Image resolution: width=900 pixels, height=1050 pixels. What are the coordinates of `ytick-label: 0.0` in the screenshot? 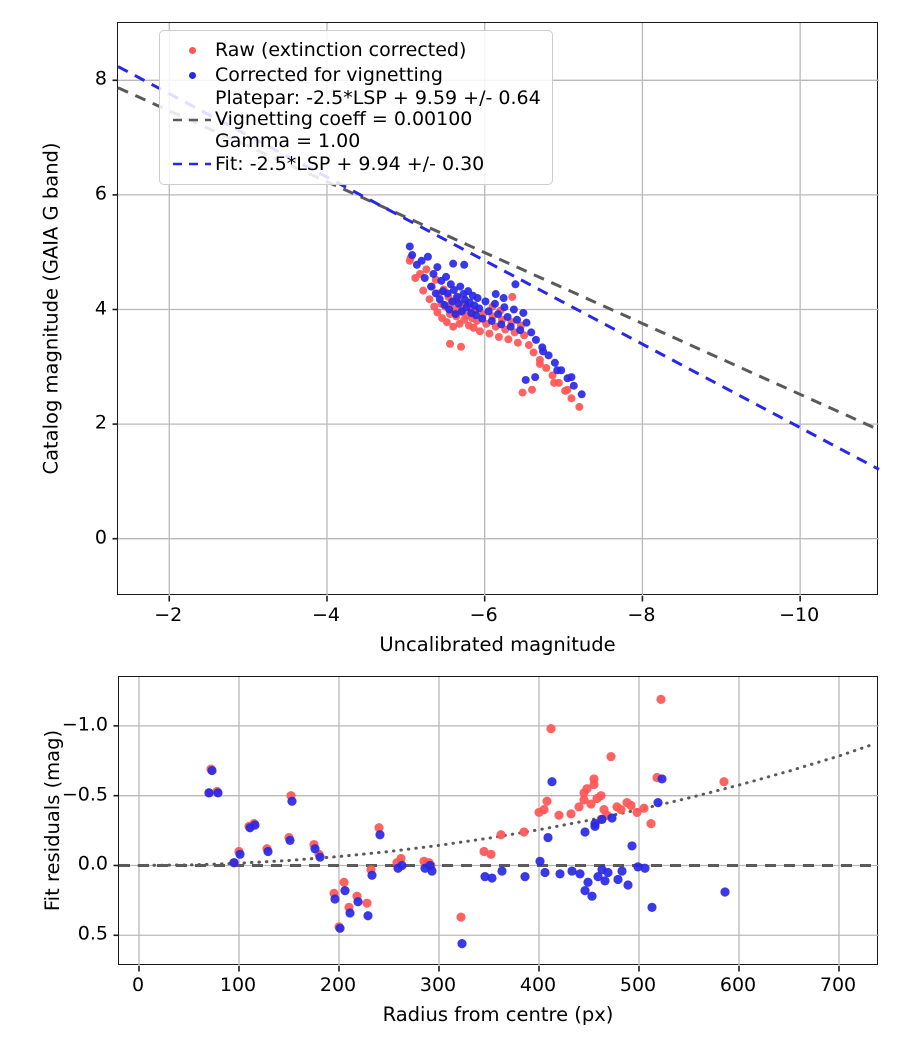 It's located at (92, 863).